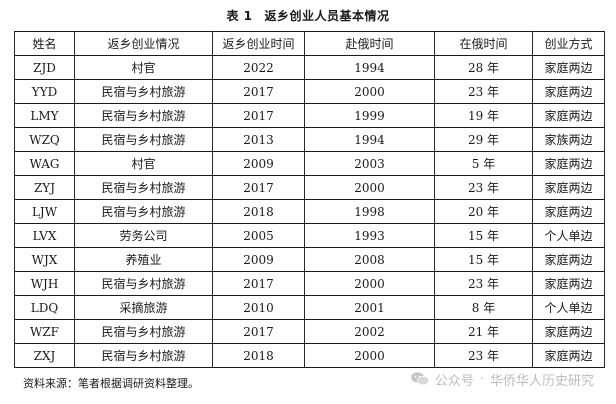  I want to click on column-header-arrival-year: 赴俄时间, so click(369, 43).